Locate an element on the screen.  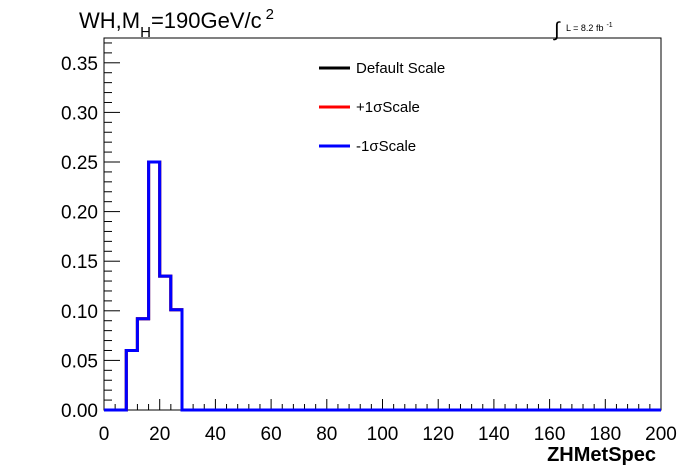
y-tick-label: 0.15 is located at coordinates (79, 262).